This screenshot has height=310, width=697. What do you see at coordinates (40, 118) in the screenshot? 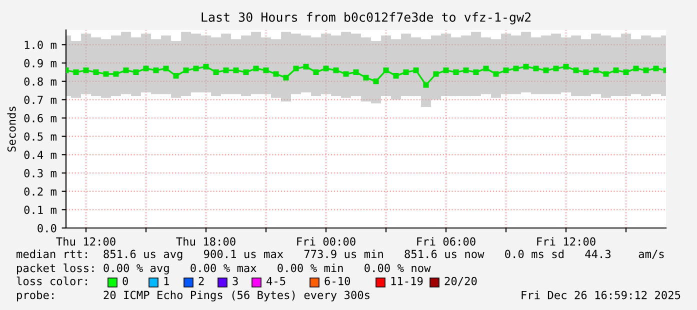
I see `y-tick-label: 0.6 m` at bounding box center [40, 118].